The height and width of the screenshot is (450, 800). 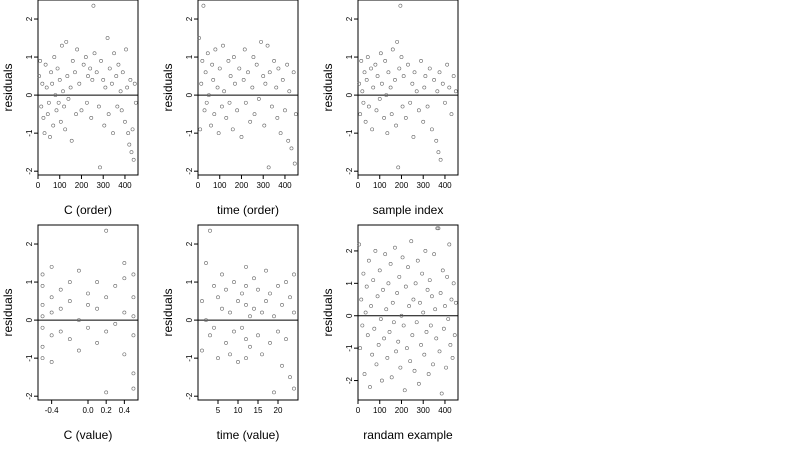 I want to click on y-axis-title: residuals, so click(x=8, y=87).